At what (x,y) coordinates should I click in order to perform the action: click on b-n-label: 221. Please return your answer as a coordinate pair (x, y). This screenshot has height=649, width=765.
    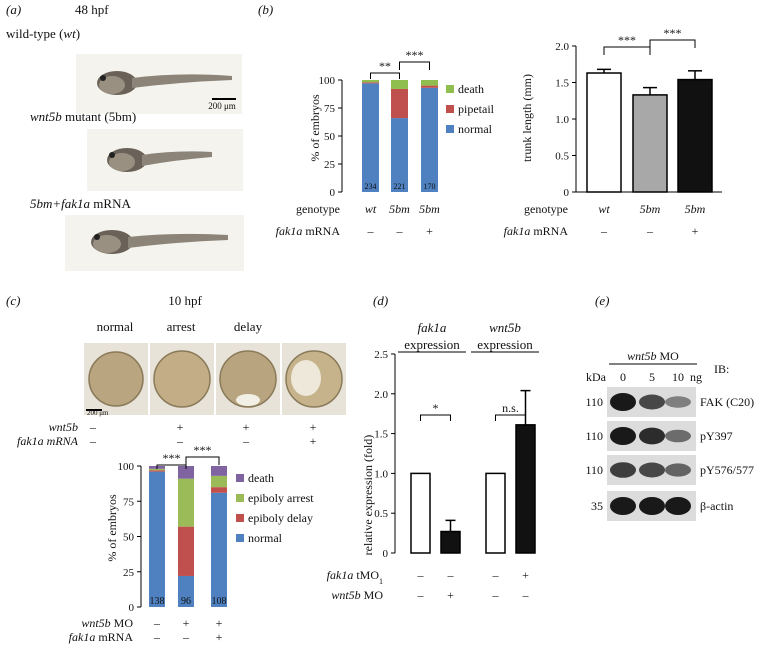
    Looking at the image, I should click on (400, 186).